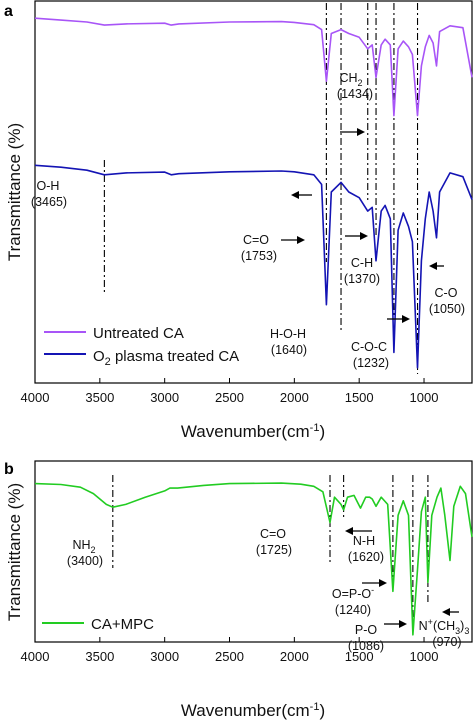  What do you see at coordinates (447, 301) in the screenshot?
I see `annotation-c-o: C-O (1050)` at bounding box center [447, 301].